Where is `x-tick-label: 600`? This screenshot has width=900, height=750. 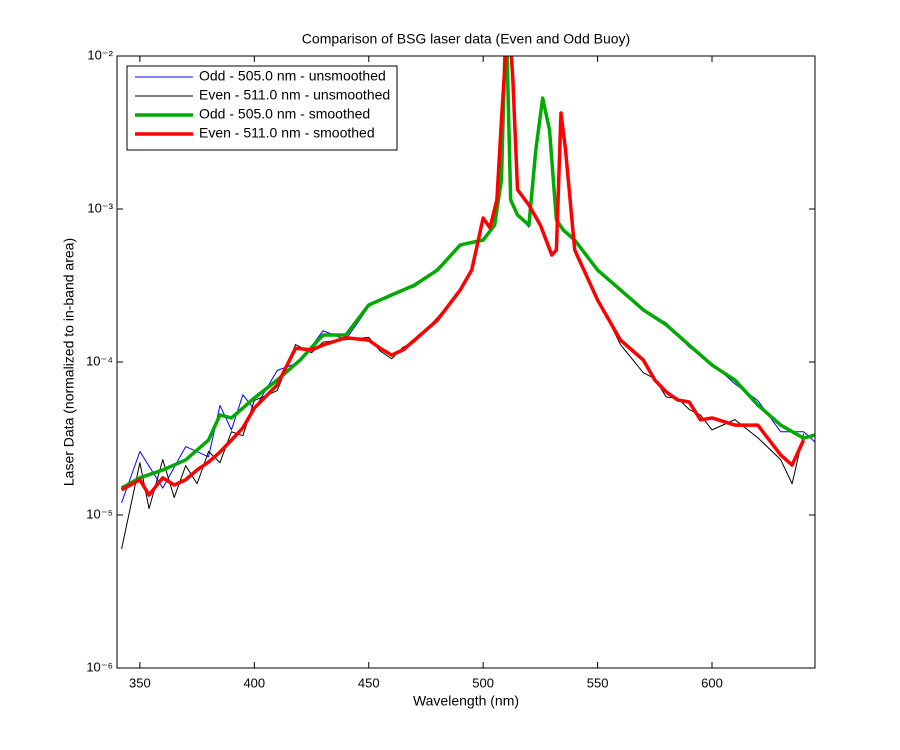 x-tick-label: 600 is located at coordinates (712, 682).